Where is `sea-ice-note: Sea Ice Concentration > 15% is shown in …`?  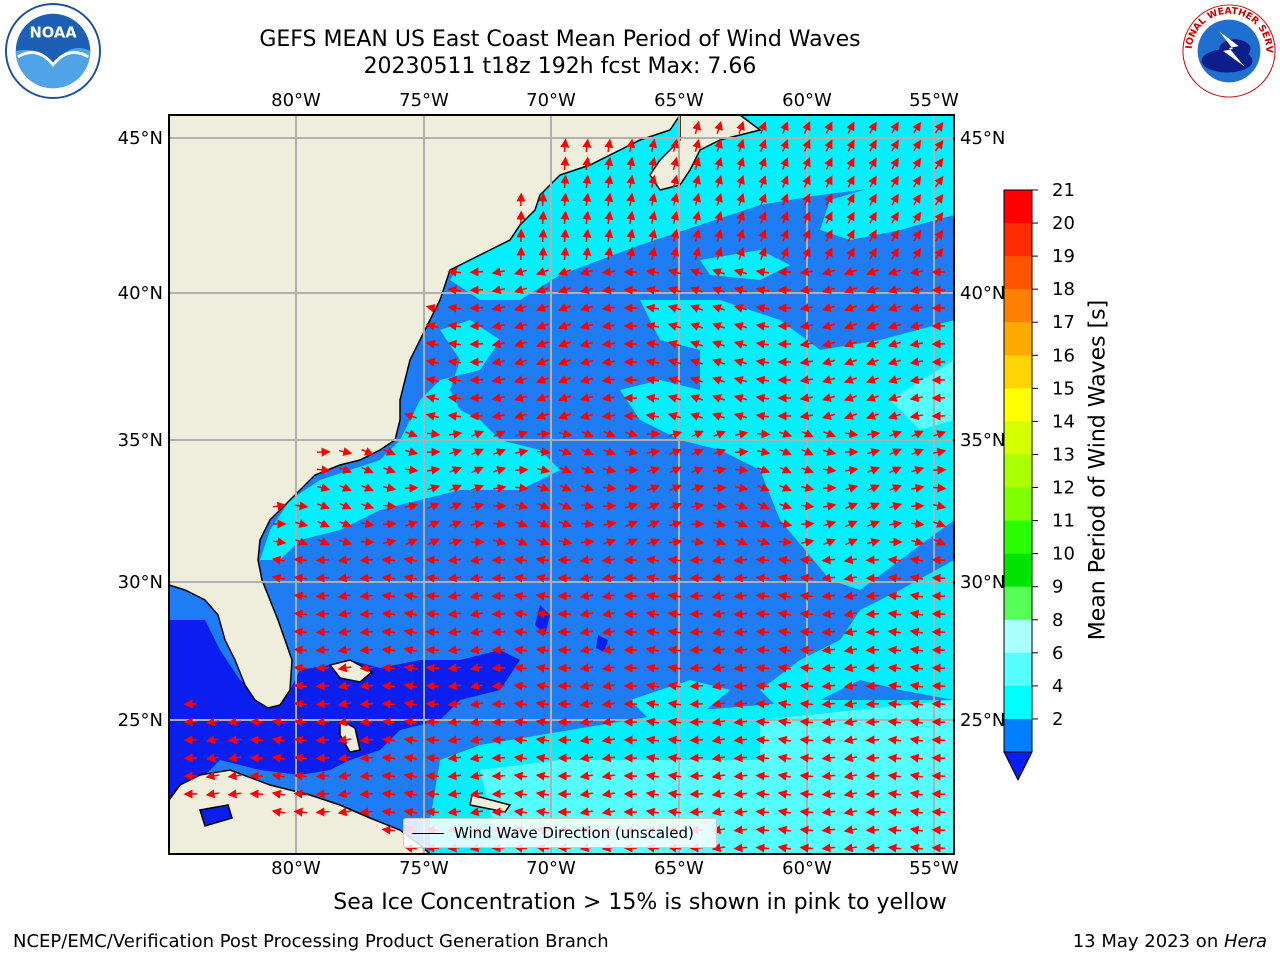 sea-ice-note: Sea Ice Concentration > 15% is shown in … is located at coordinates (640, 902).